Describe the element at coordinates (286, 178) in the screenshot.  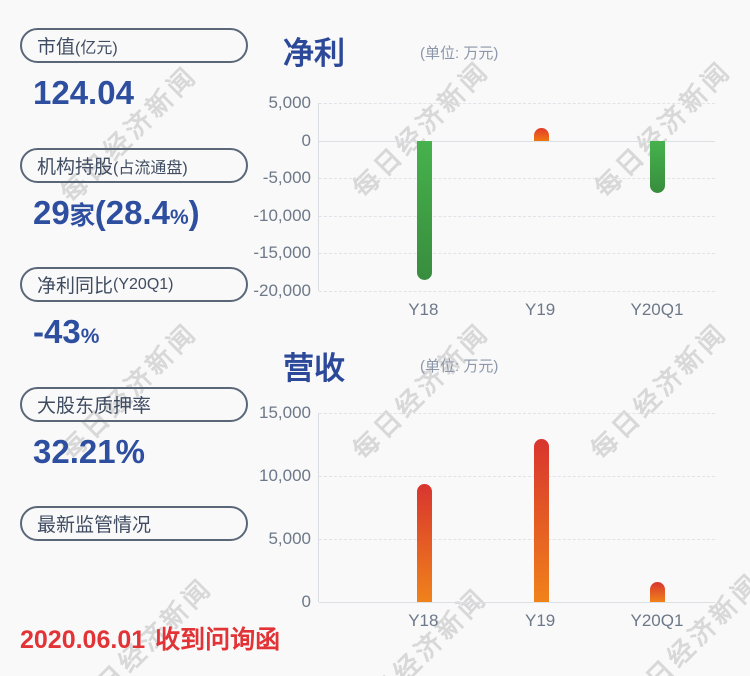
I see `y-axis-tick-label: -5,000` at that location.